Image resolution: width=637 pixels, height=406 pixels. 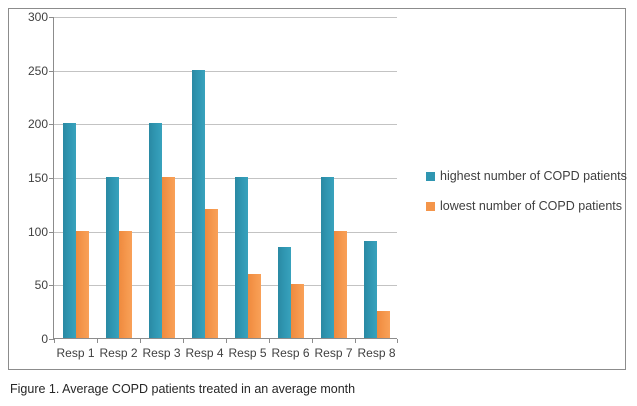 I want to click on legend-swatch-highest-icon, so click(x=430, y=176).